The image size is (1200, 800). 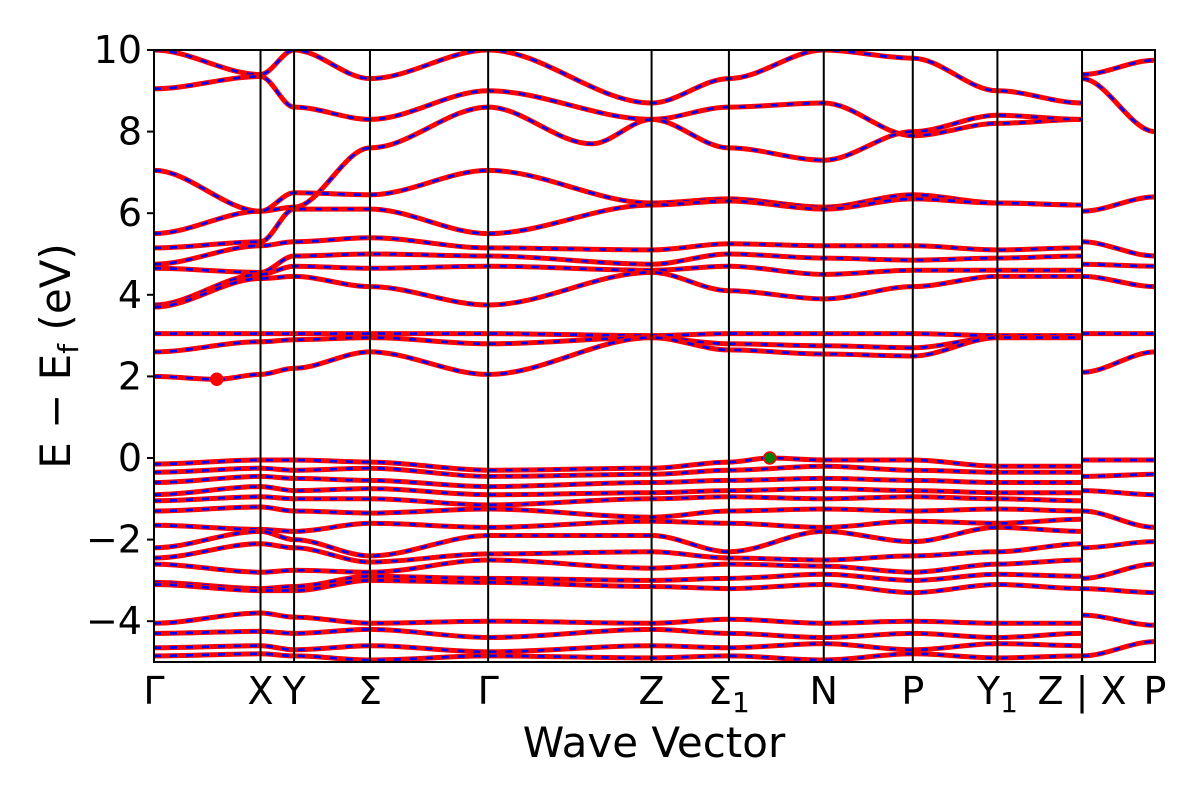 I want to click on x-axis-ticks: Γ X Y Σ Γ Z Σ1 N P Y1 Z | X P, so click(x=654, y=694).